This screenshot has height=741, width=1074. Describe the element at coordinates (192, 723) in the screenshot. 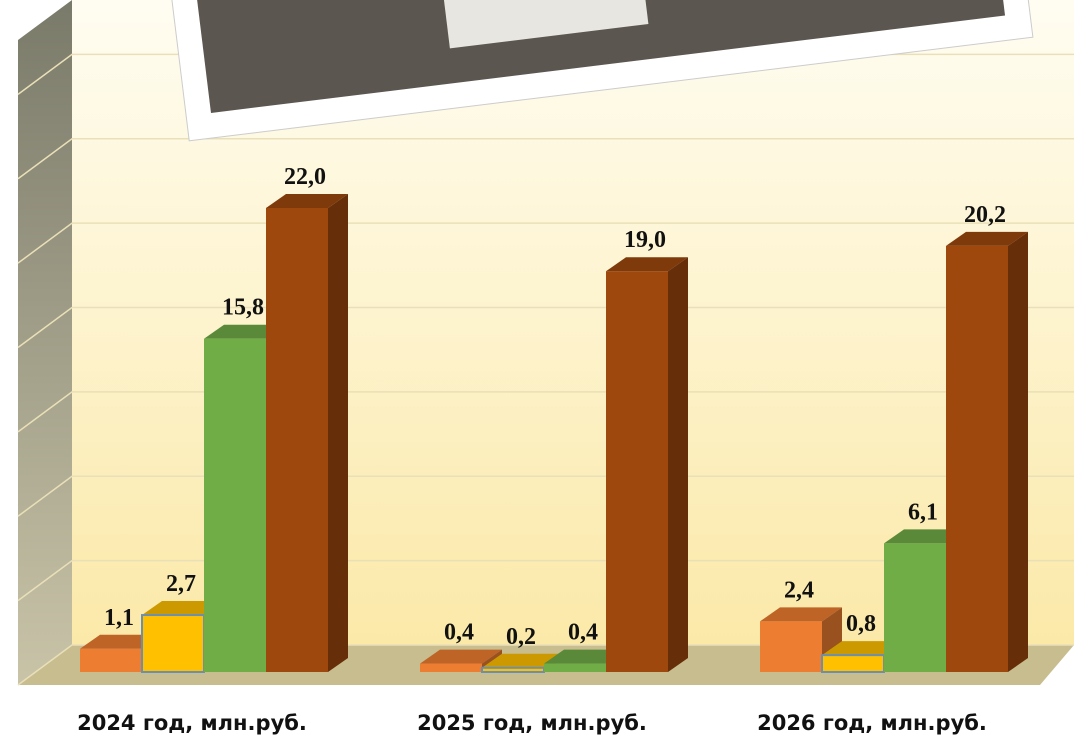

I see `x-tick-label: 2024 год, млн.руб.` at that location.